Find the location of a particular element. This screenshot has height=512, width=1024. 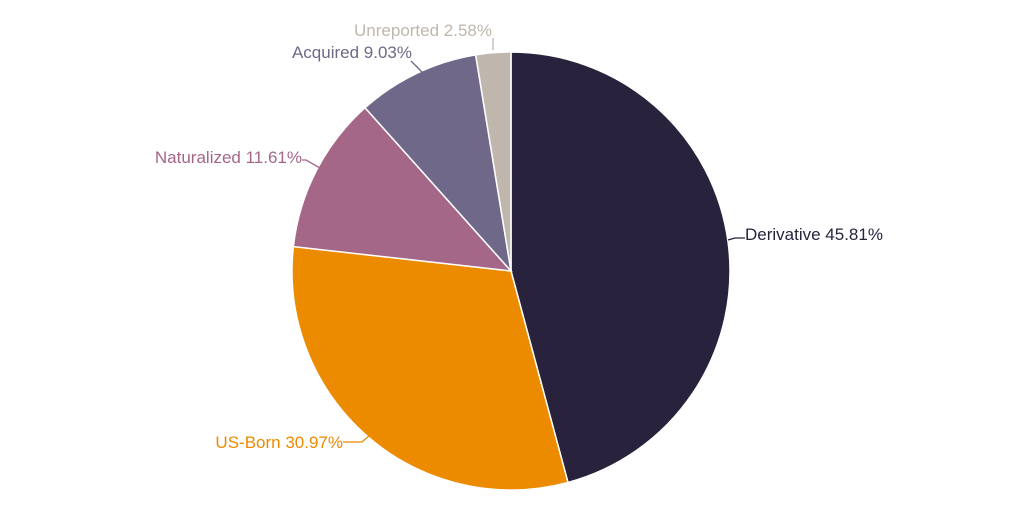

slice-label: Naturalized 11.61% is located at coordinates (228, 157).